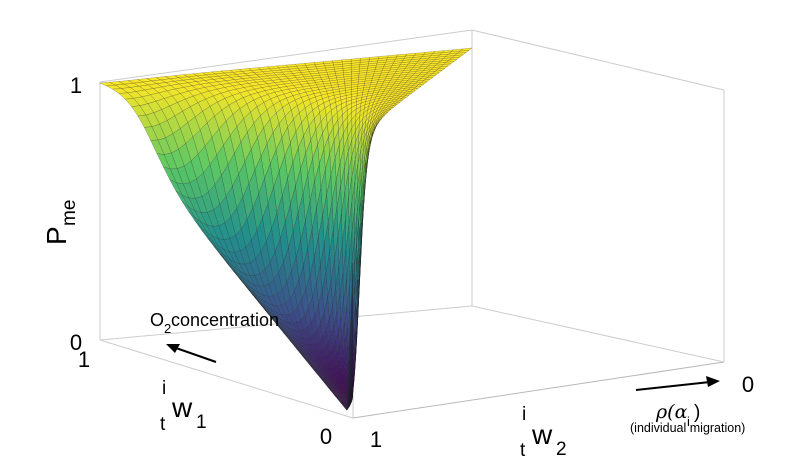  I want to click on w2-tick-1: 1, so click(376, 439).